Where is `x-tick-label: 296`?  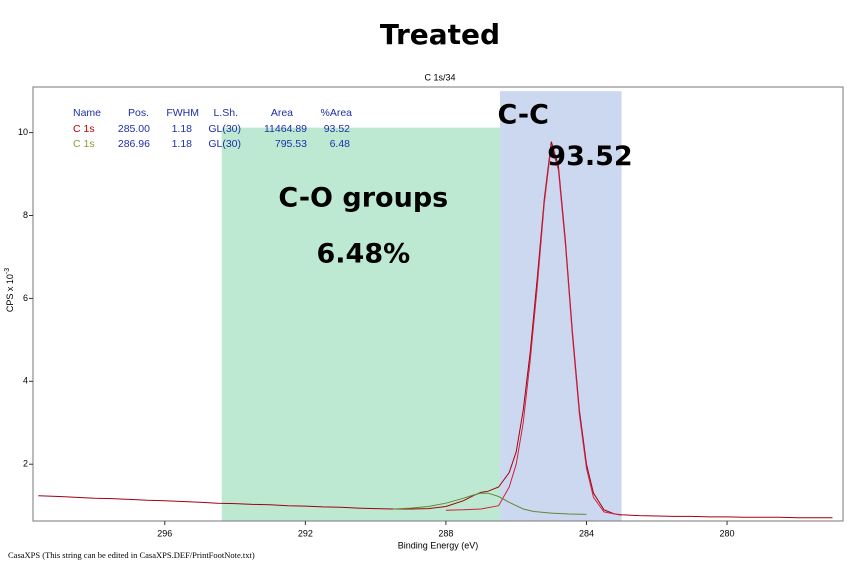 x-tick-label: 296 is located at coordinates (164, 533).